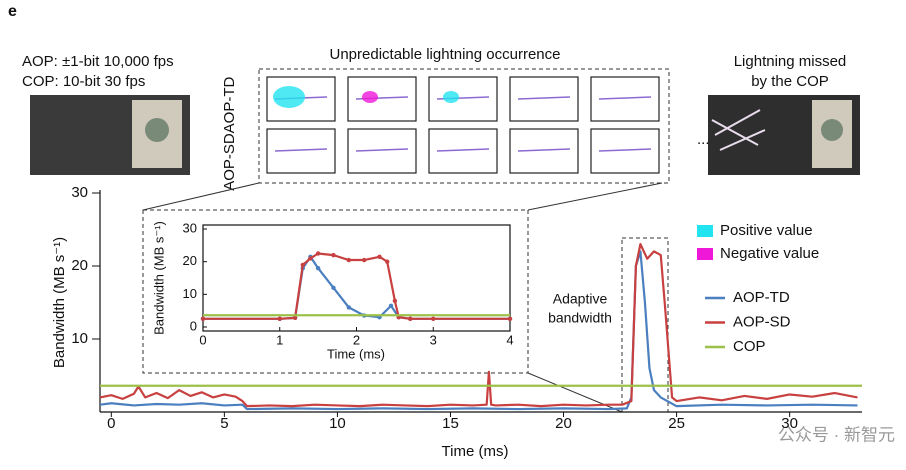 This screenshot has height=470, width=906. Describe the element at coordinates (229, 105) in the screenshot. I see `row-label: AOP-TD` at that location.